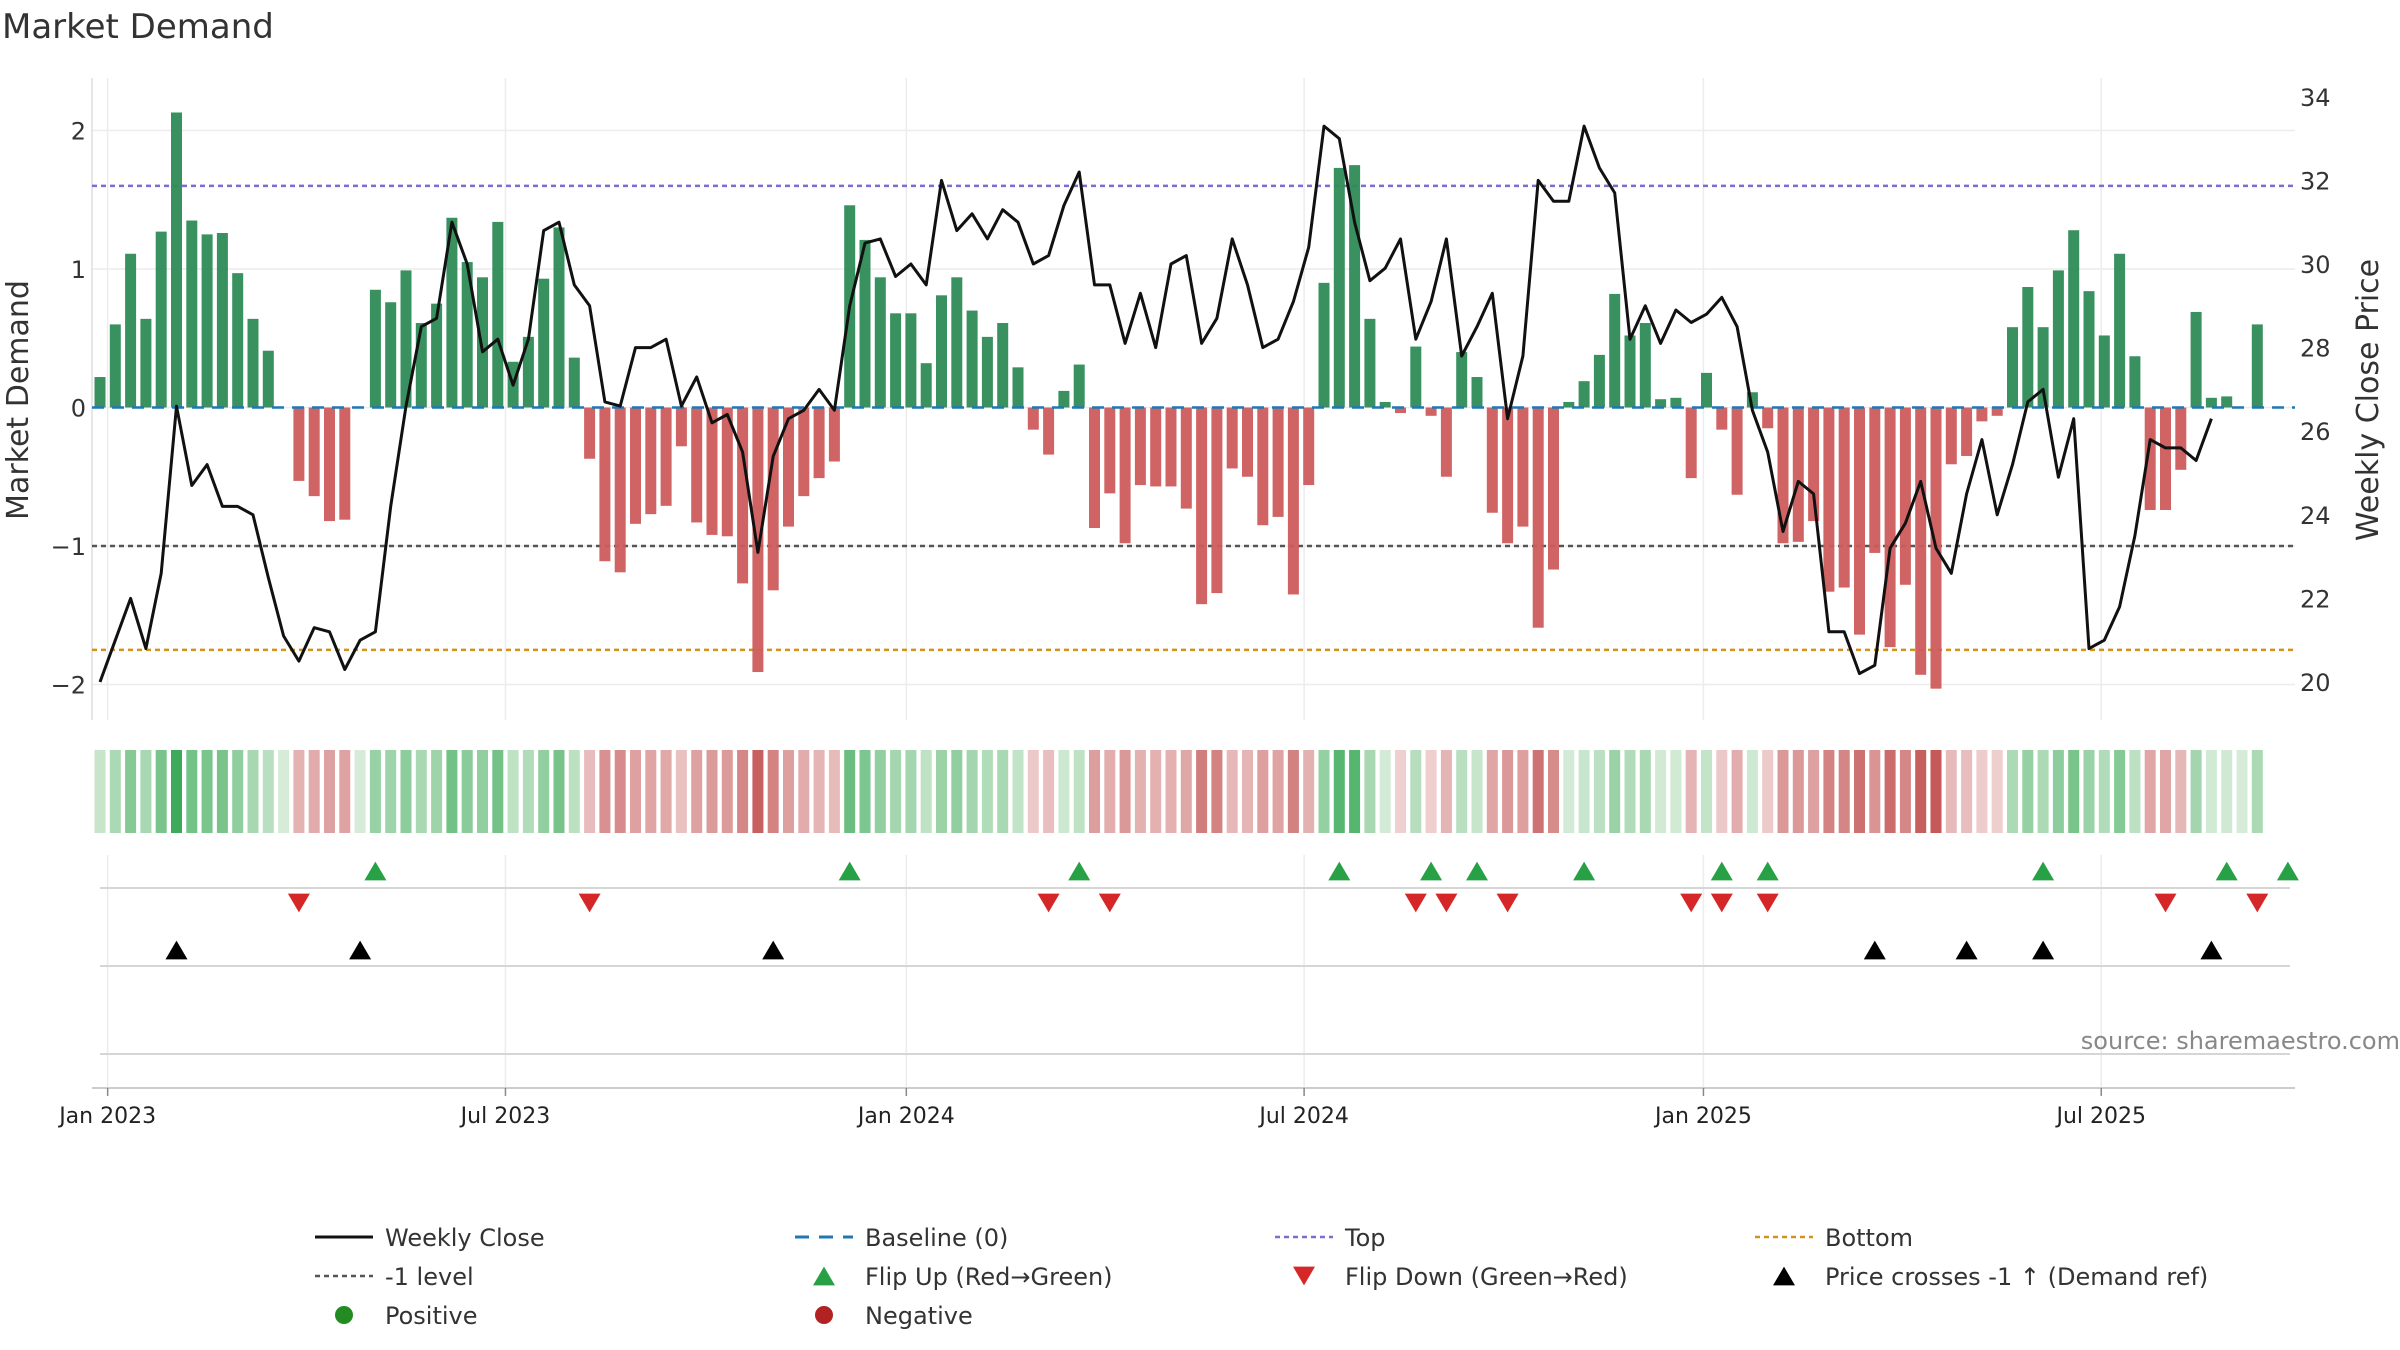 The width and height of the screenshot is (2400, 1350). What do you see at coordinates (78, 132) in the screenshot?
I see `y-tick-label: 2` at bounding box center [78, 132].